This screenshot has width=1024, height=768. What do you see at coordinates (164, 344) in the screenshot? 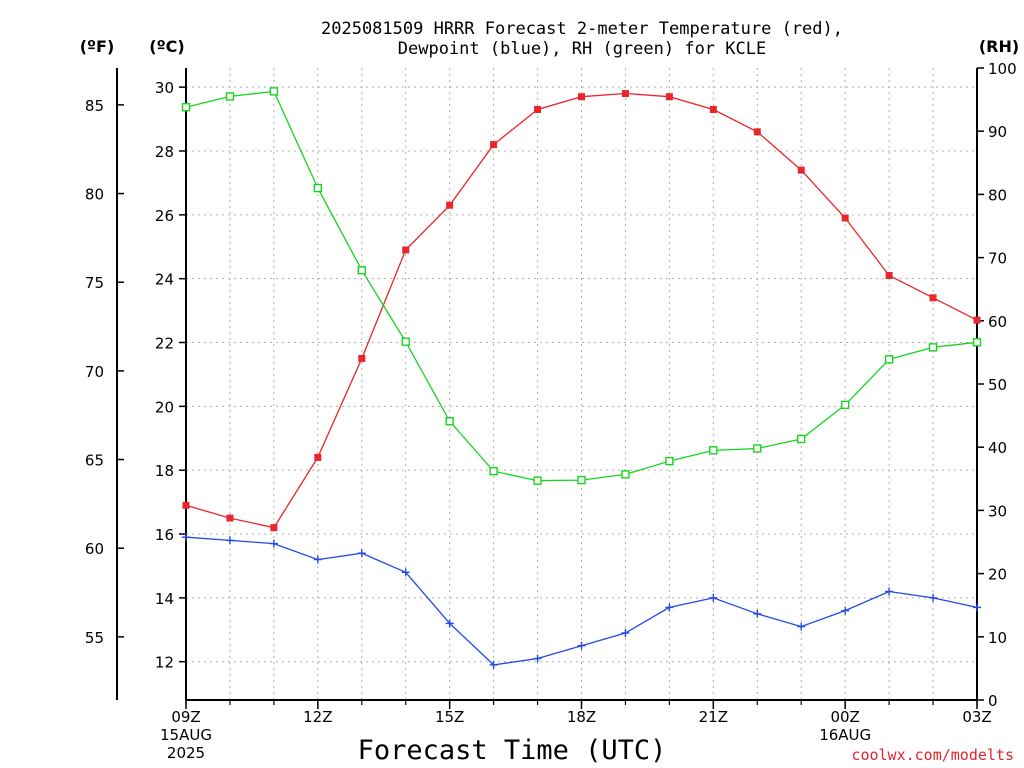
I see `celsius-tick-label: 22` at bounding box center [164, 344].